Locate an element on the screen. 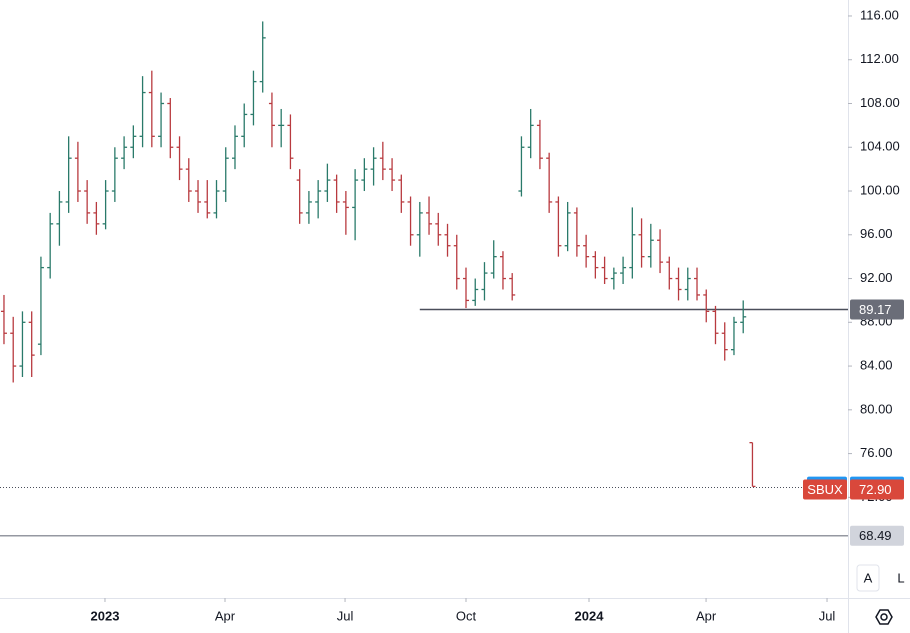 This screenshot has height=633, width=910. y-tick-label: 76.00 is located at coordinates (876, 452).